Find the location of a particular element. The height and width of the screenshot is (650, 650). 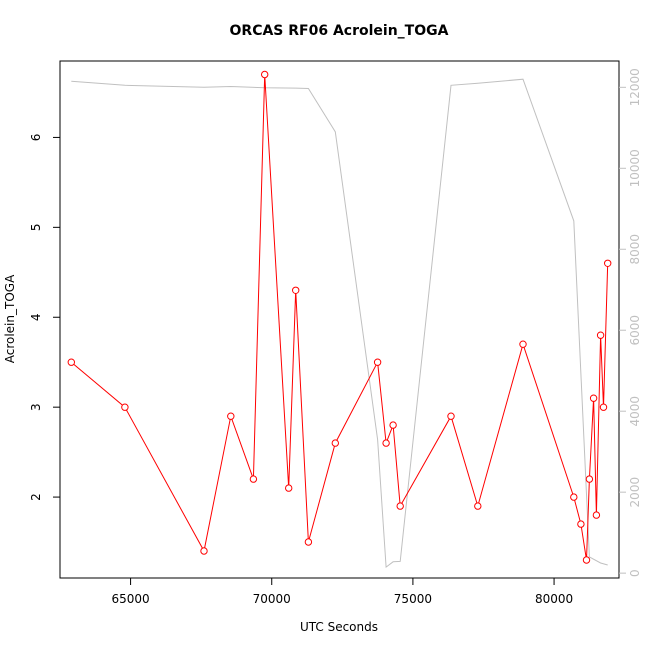

chart-title: ORCAS RF06 Acrolein_TOGA is located at coordinates (339, 31).